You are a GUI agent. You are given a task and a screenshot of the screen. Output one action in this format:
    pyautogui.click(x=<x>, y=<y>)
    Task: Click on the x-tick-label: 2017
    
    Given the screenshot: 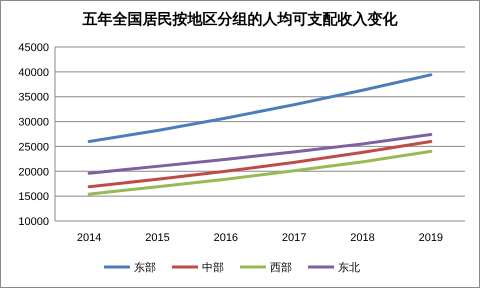 What is the action you would take?
    pyautogui.click(x=294, y=238)
    